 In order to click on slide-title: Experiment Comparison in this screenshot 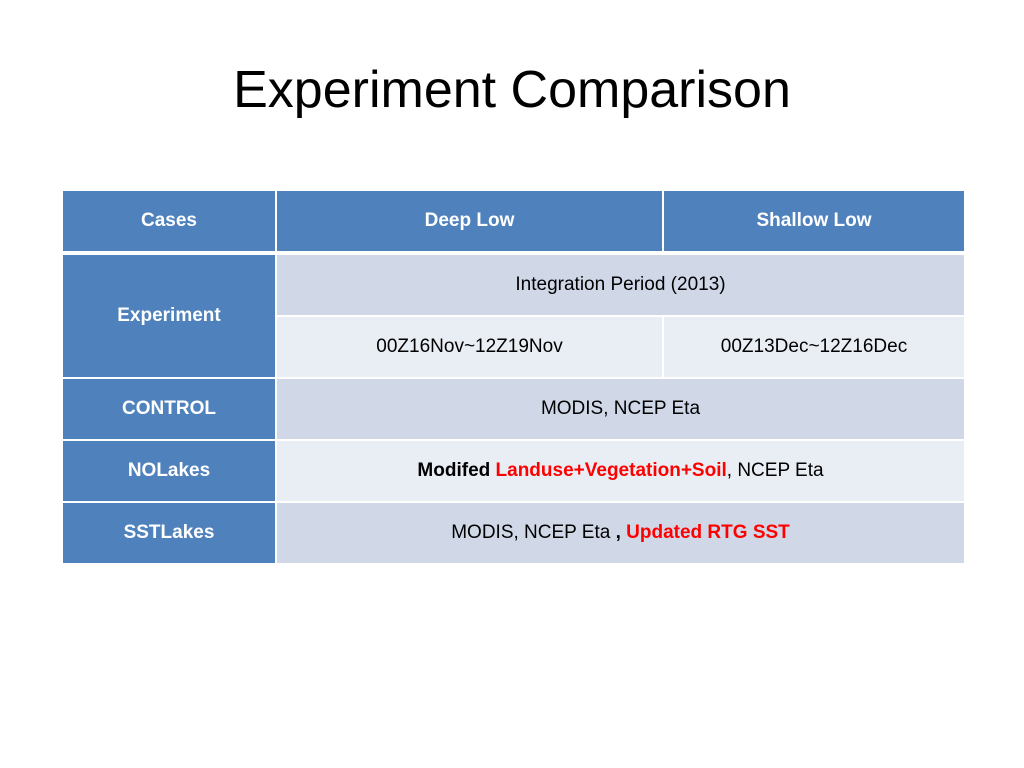, I will do `click(512, 90)`.